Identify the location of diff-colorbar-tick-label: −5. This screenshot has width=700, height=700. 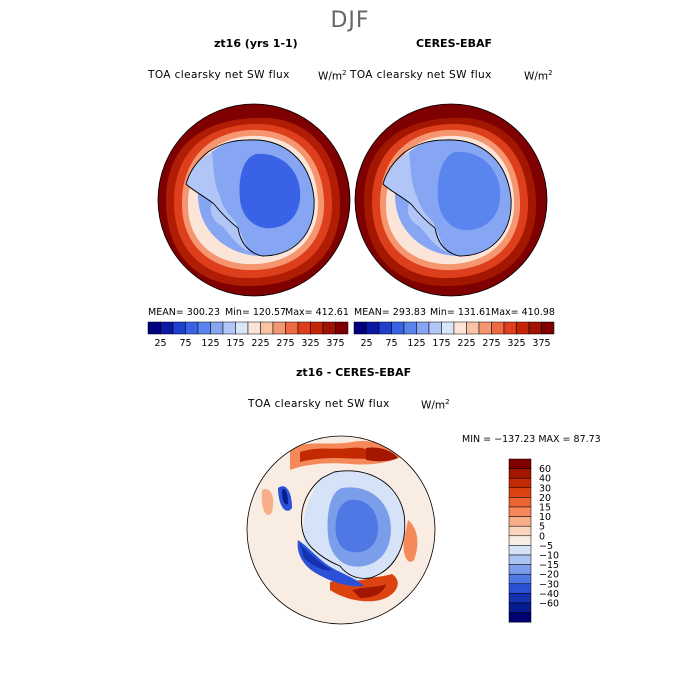
(546, 546).